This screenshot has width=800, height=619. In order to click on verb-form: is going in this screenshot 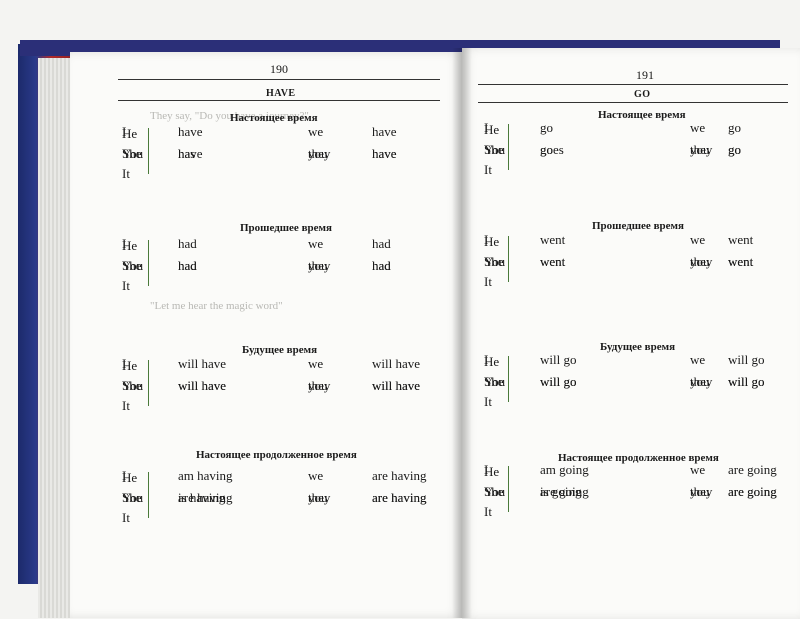, I will do `click(561, 491)`.